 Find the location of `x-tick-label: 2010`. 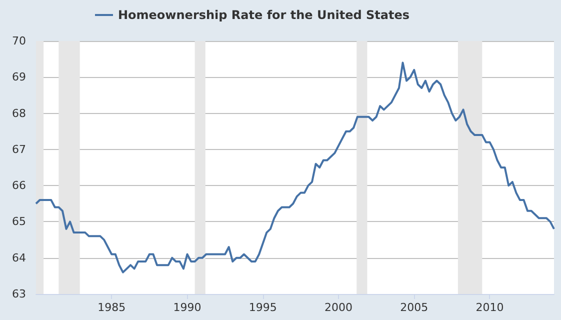

x-tick-label: 2010 is located at coordinates (490, 307).